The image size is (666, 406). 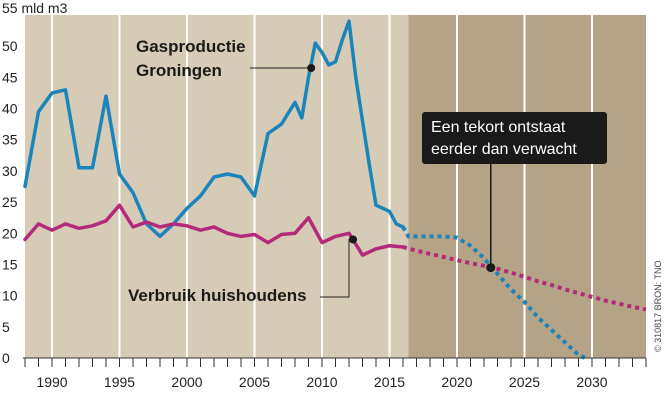 What do you see at coordinates (321, 382) in the screenshot?
I see `x-tick-label: 2010` at bounding box center [321, 382].